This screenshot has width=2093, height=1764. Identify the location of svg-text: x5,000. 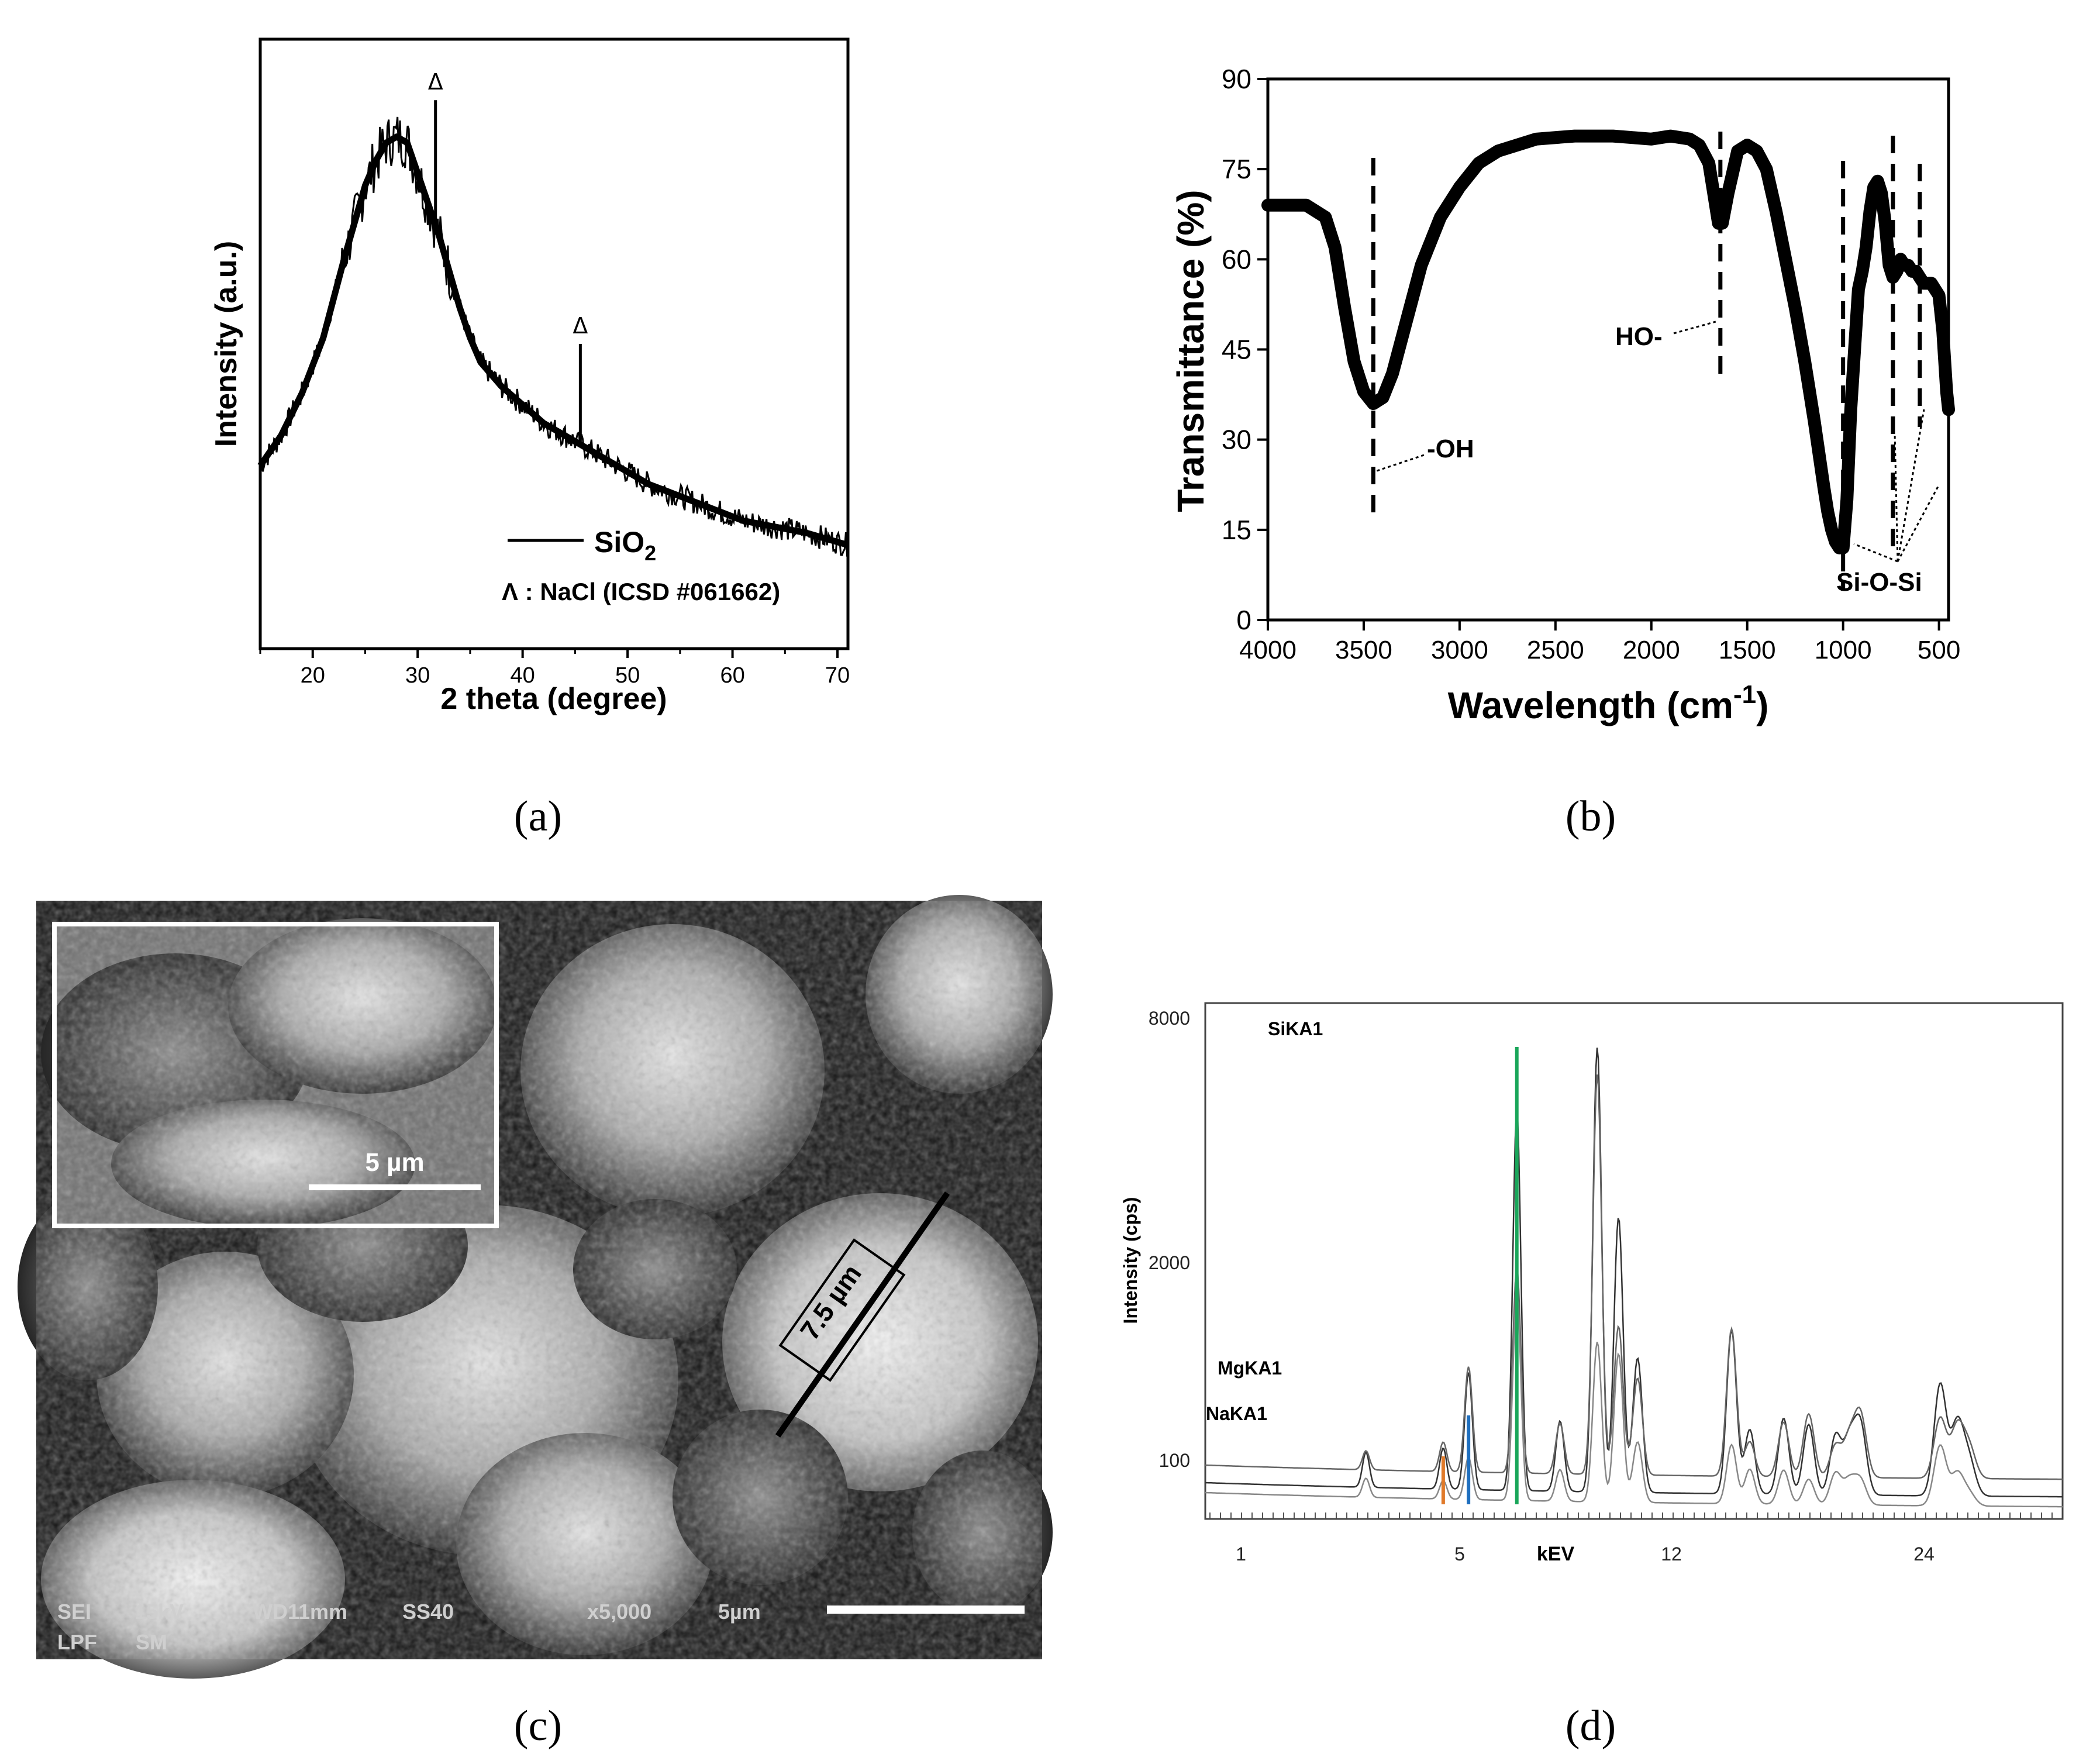
(619, 1612).